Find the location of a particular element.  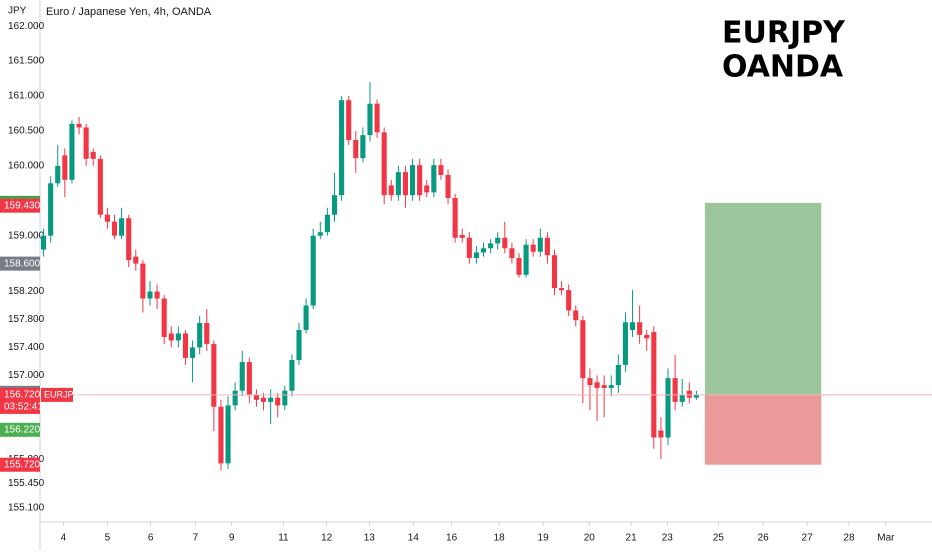

y-tick-label: 161.500 is located at coordinates (26, 61).